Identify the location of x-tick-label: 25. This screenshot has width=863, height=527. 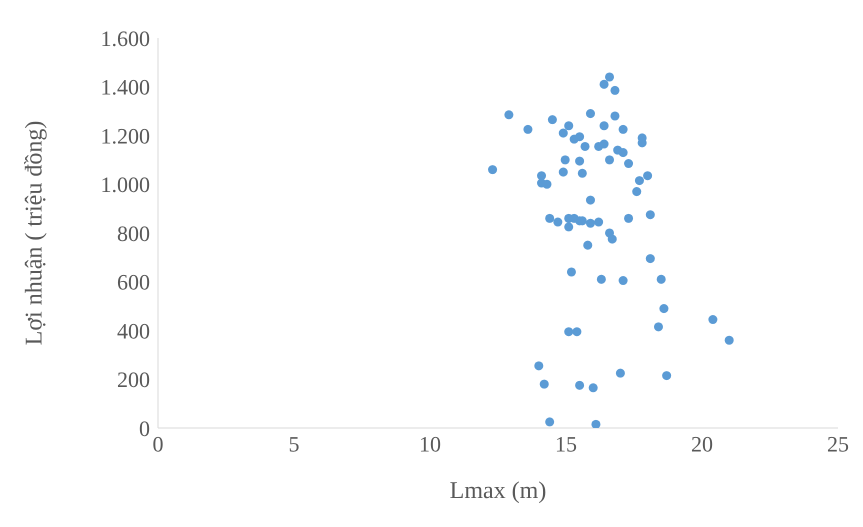
(838, 444).